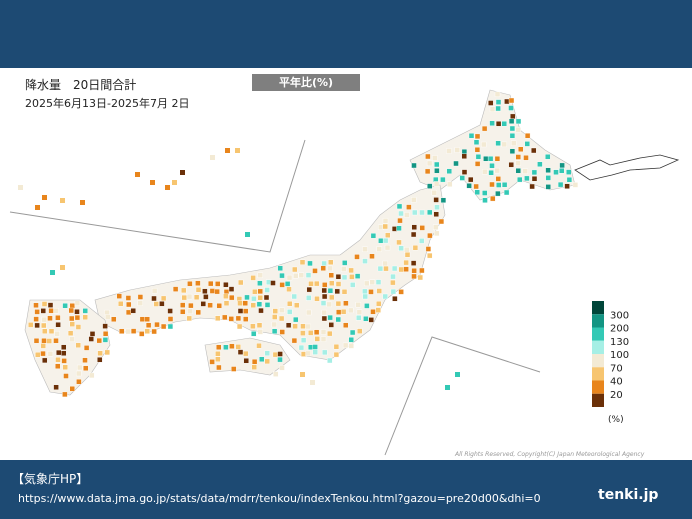 This screenshot has height=519, width=692. What do you see at coordinates (619, 315) in the screenshot?
I see `legend-label: 300` at bounding box center [619, 315].